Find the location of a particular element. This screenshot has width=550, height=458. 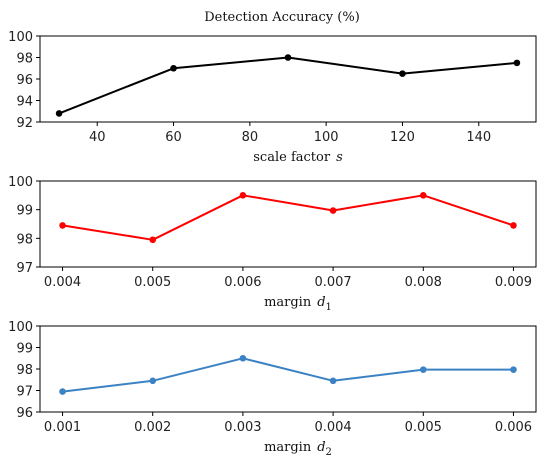

x-axis-label-variable: s is located at coordinates (339, 157).